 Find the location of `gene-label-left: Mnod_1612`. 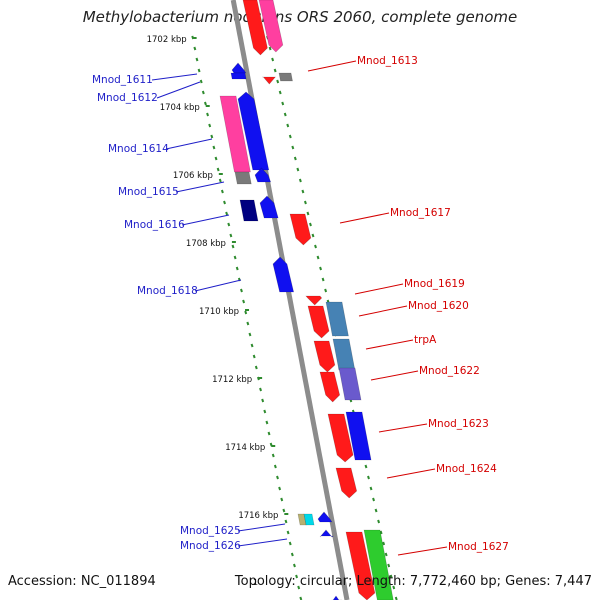

gene-label-left: Mnod_1612 is located at coordinates (127, 98).